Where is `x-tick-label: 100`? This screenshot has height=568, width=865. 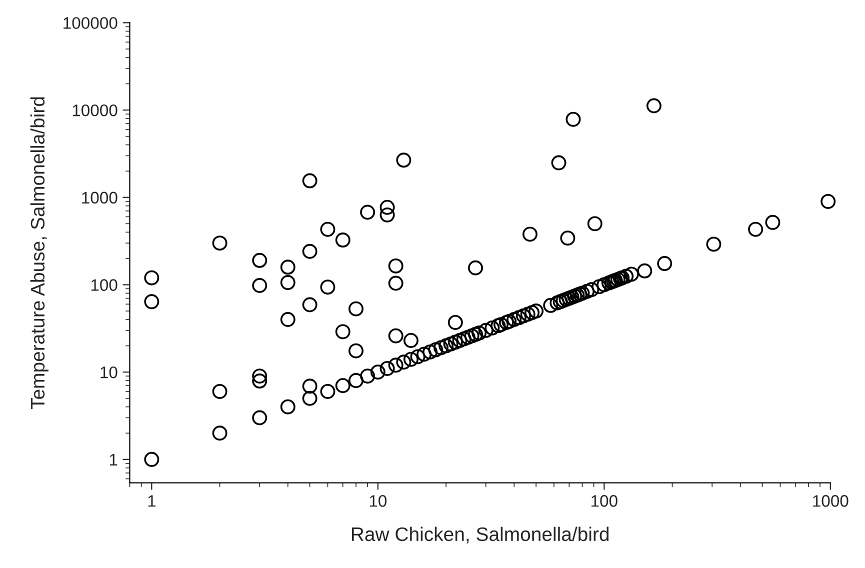
x-tick-label: 100 is located at coordinates (605, 501).